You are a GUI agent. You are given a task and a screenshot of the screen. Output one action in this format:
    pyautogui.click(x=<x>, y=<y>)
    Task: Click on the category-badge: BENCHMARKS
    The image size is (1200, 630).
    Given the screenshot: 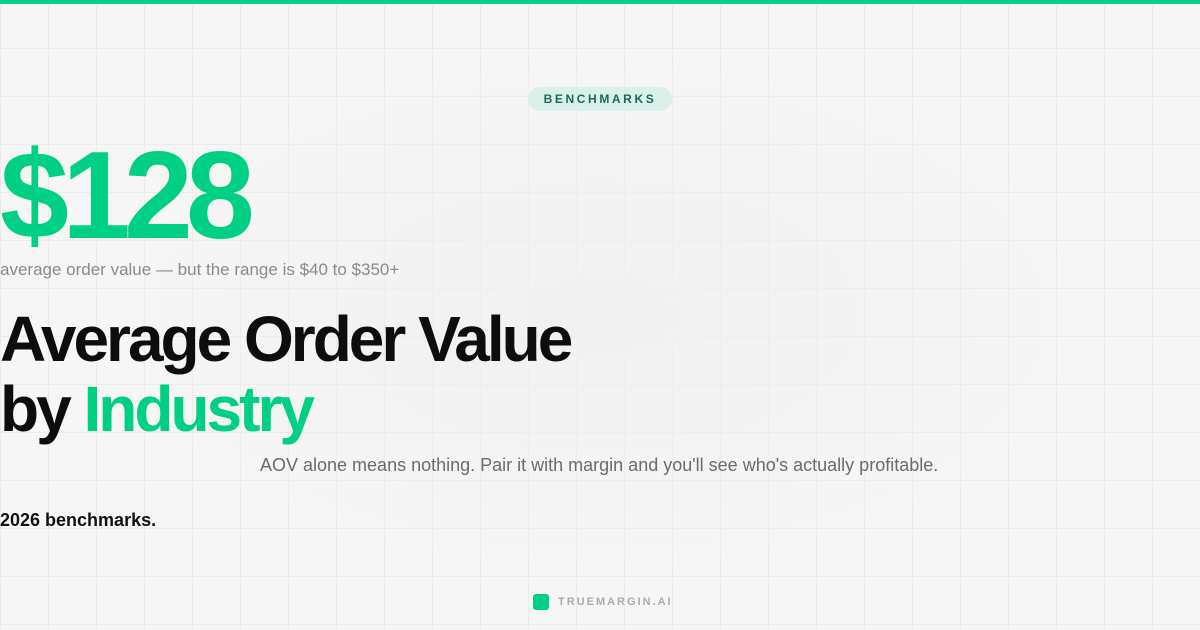 What is the action you would take?
    pyautogui.click(x=600, y=99)
    